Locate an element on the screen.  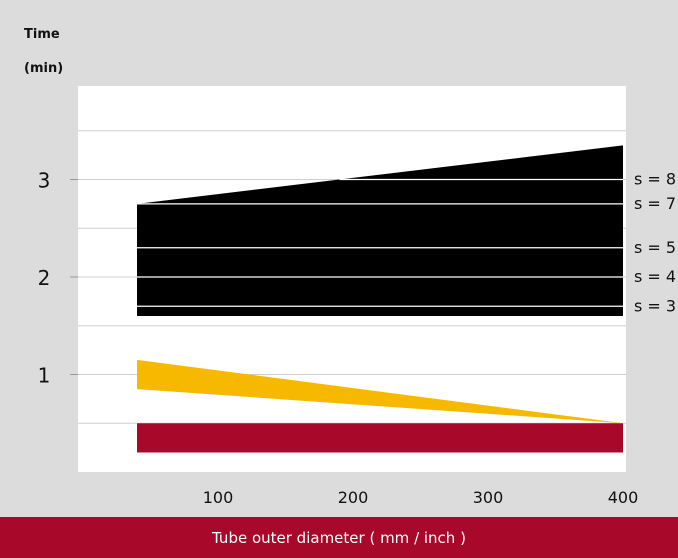
y-axis-label-line2: (min) is located at coordinates (43, 68).